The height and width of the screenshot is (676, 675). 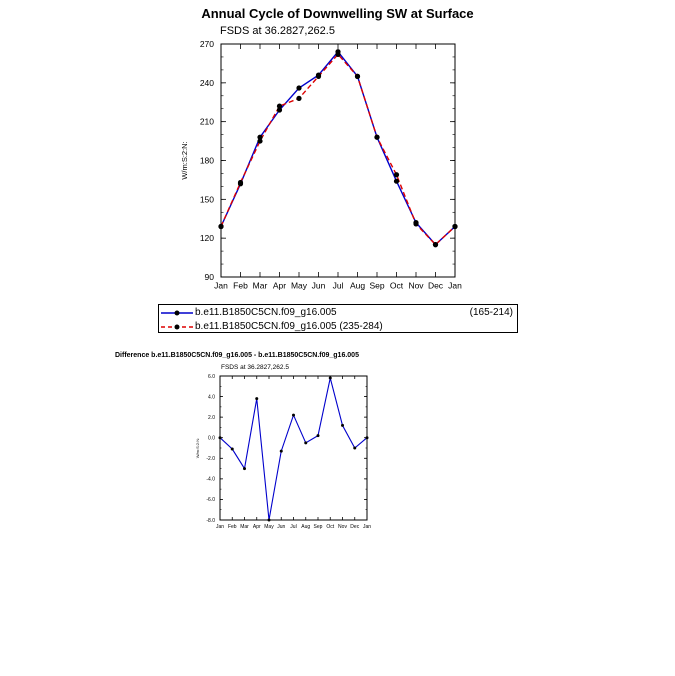 I want to click on y-tick-label: 4.0, so click(x=211, y=397).